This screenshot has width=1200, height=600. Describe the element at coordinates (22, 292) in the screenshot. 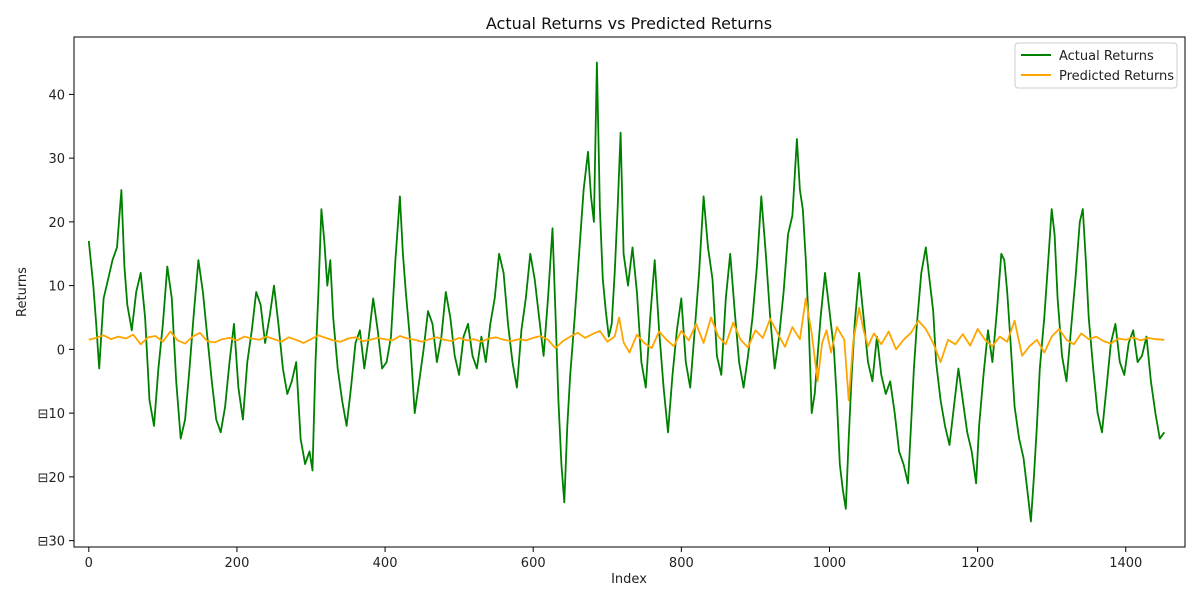

I see `y-axis-label: Returns` at that location.